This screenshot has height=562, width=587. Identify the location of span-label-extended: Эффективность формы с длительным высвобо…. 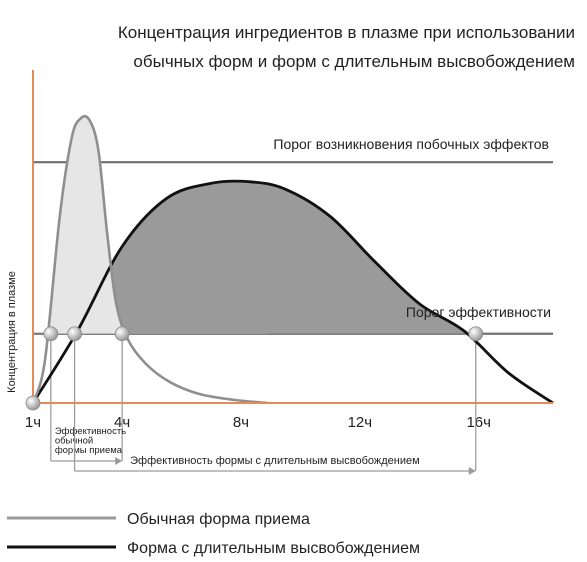
(275, 461).